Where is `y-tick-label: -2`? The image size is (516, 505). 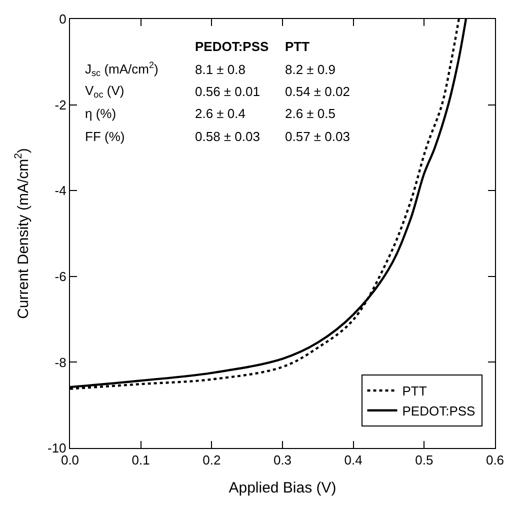 y-tick-label: -2 is located at coordinates (60, 104).